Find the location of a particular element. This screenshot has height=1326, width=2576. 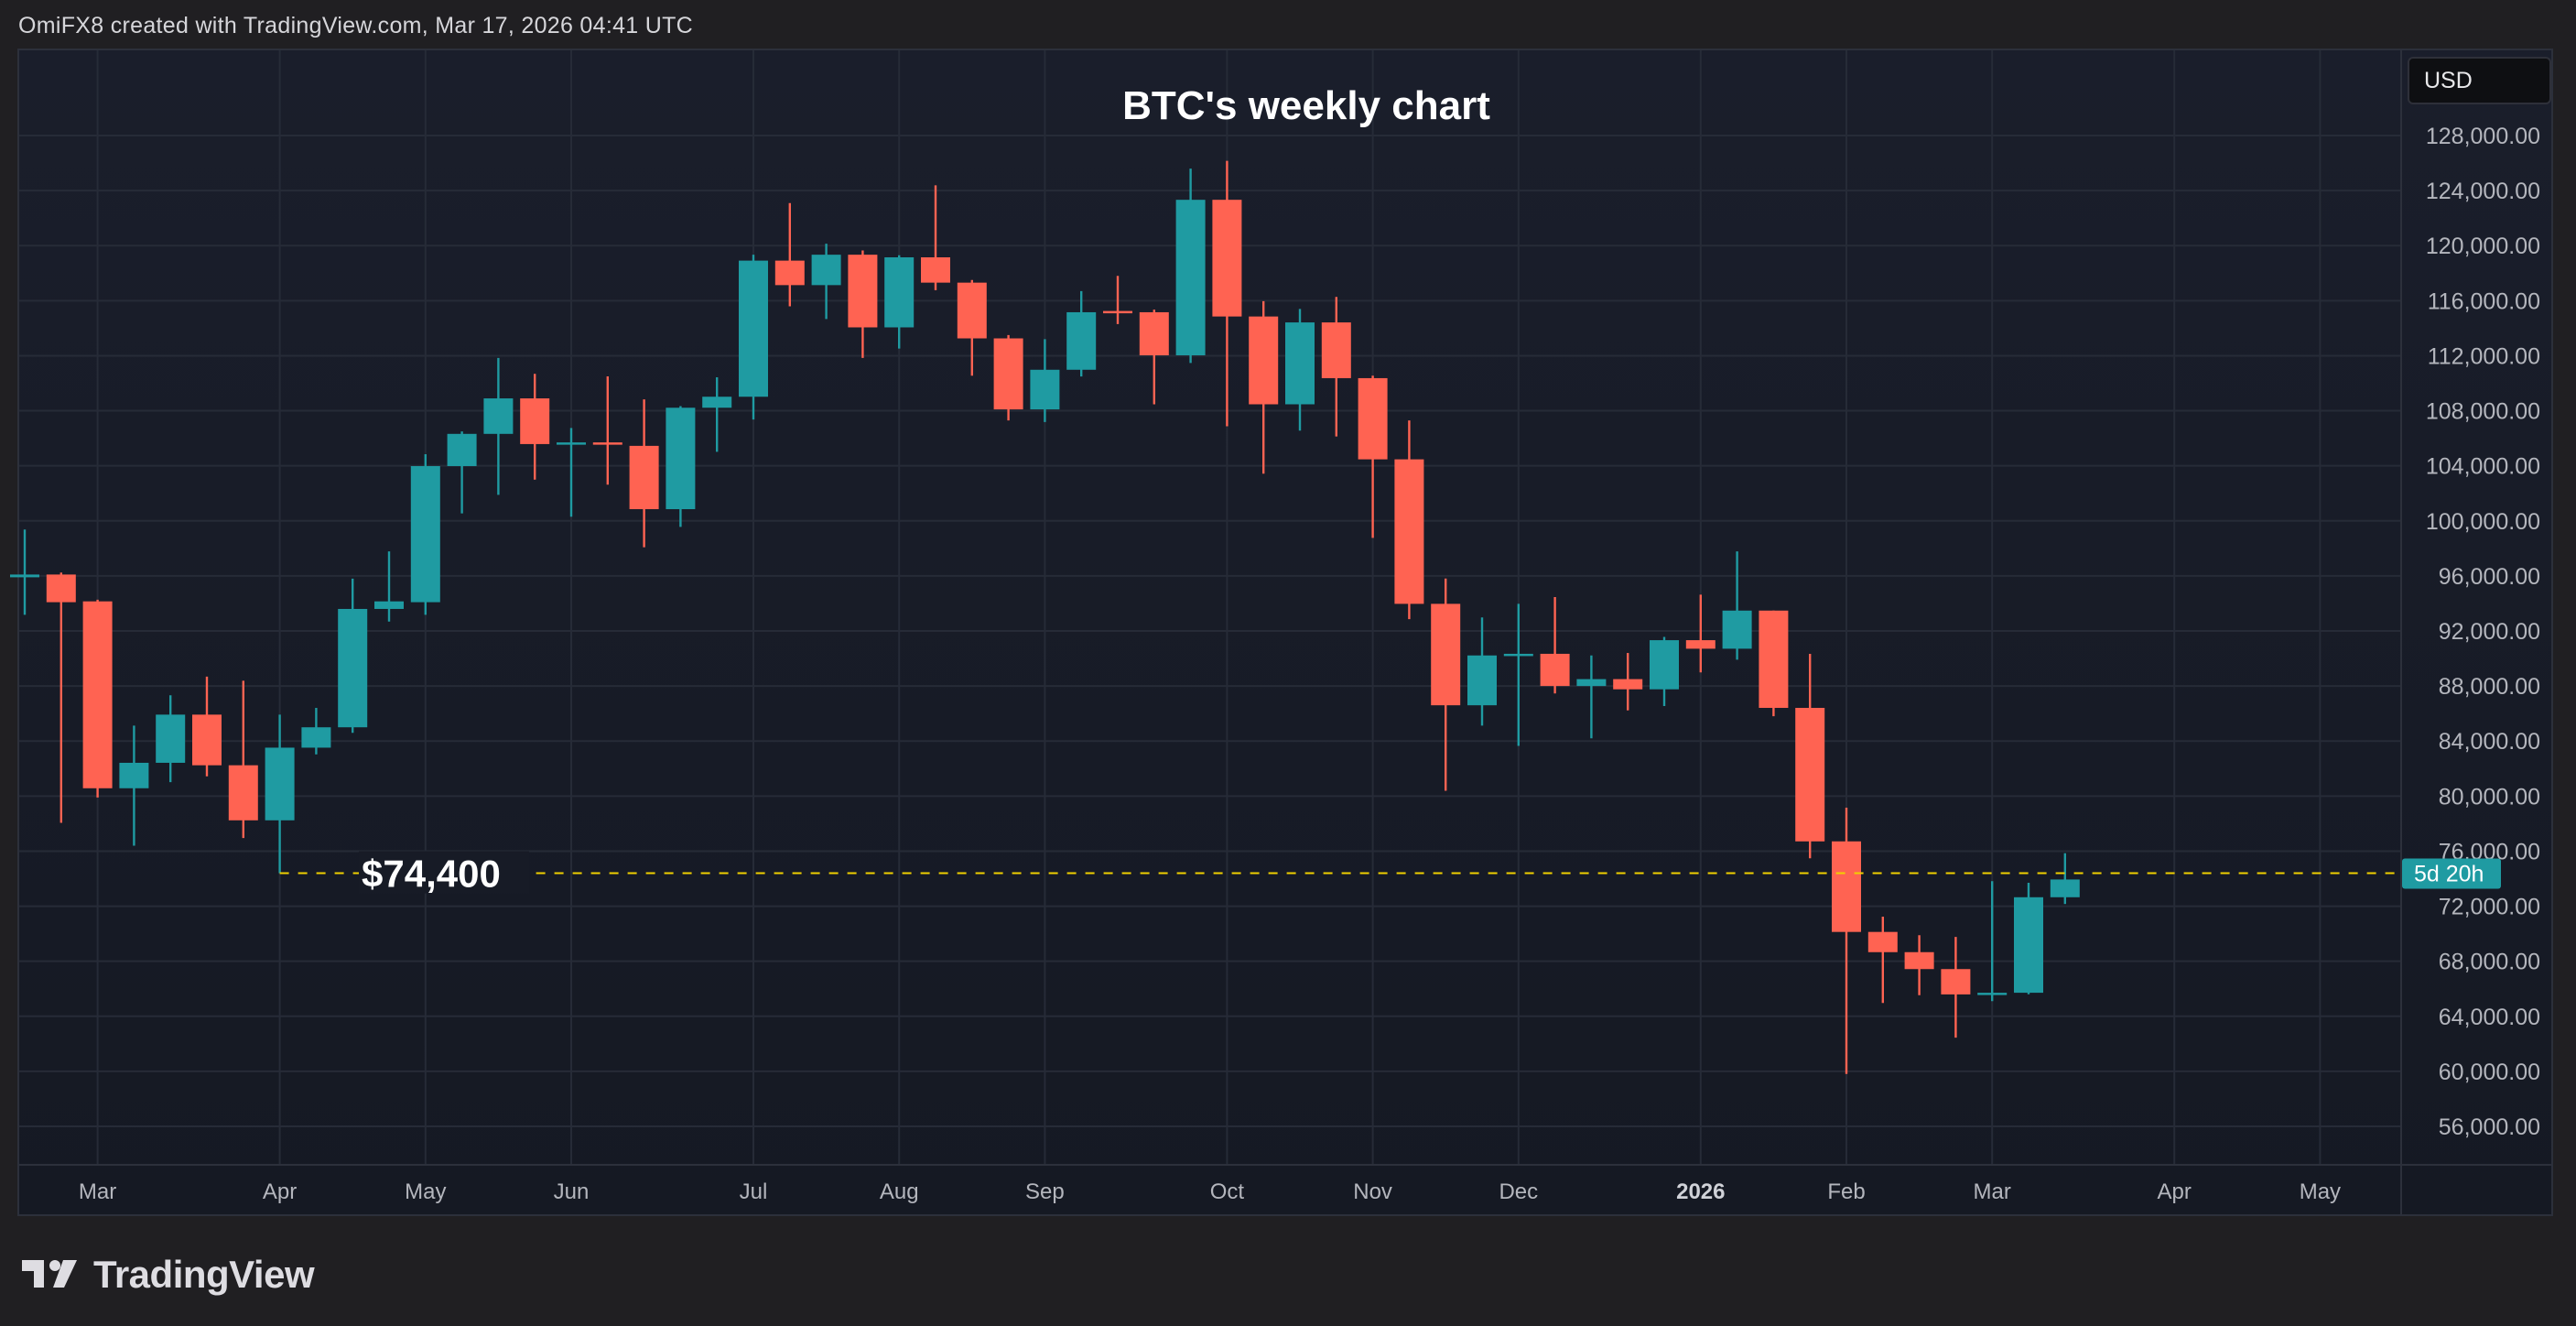

x-tick-label: Sep is located at coordinates (1045, 1191).